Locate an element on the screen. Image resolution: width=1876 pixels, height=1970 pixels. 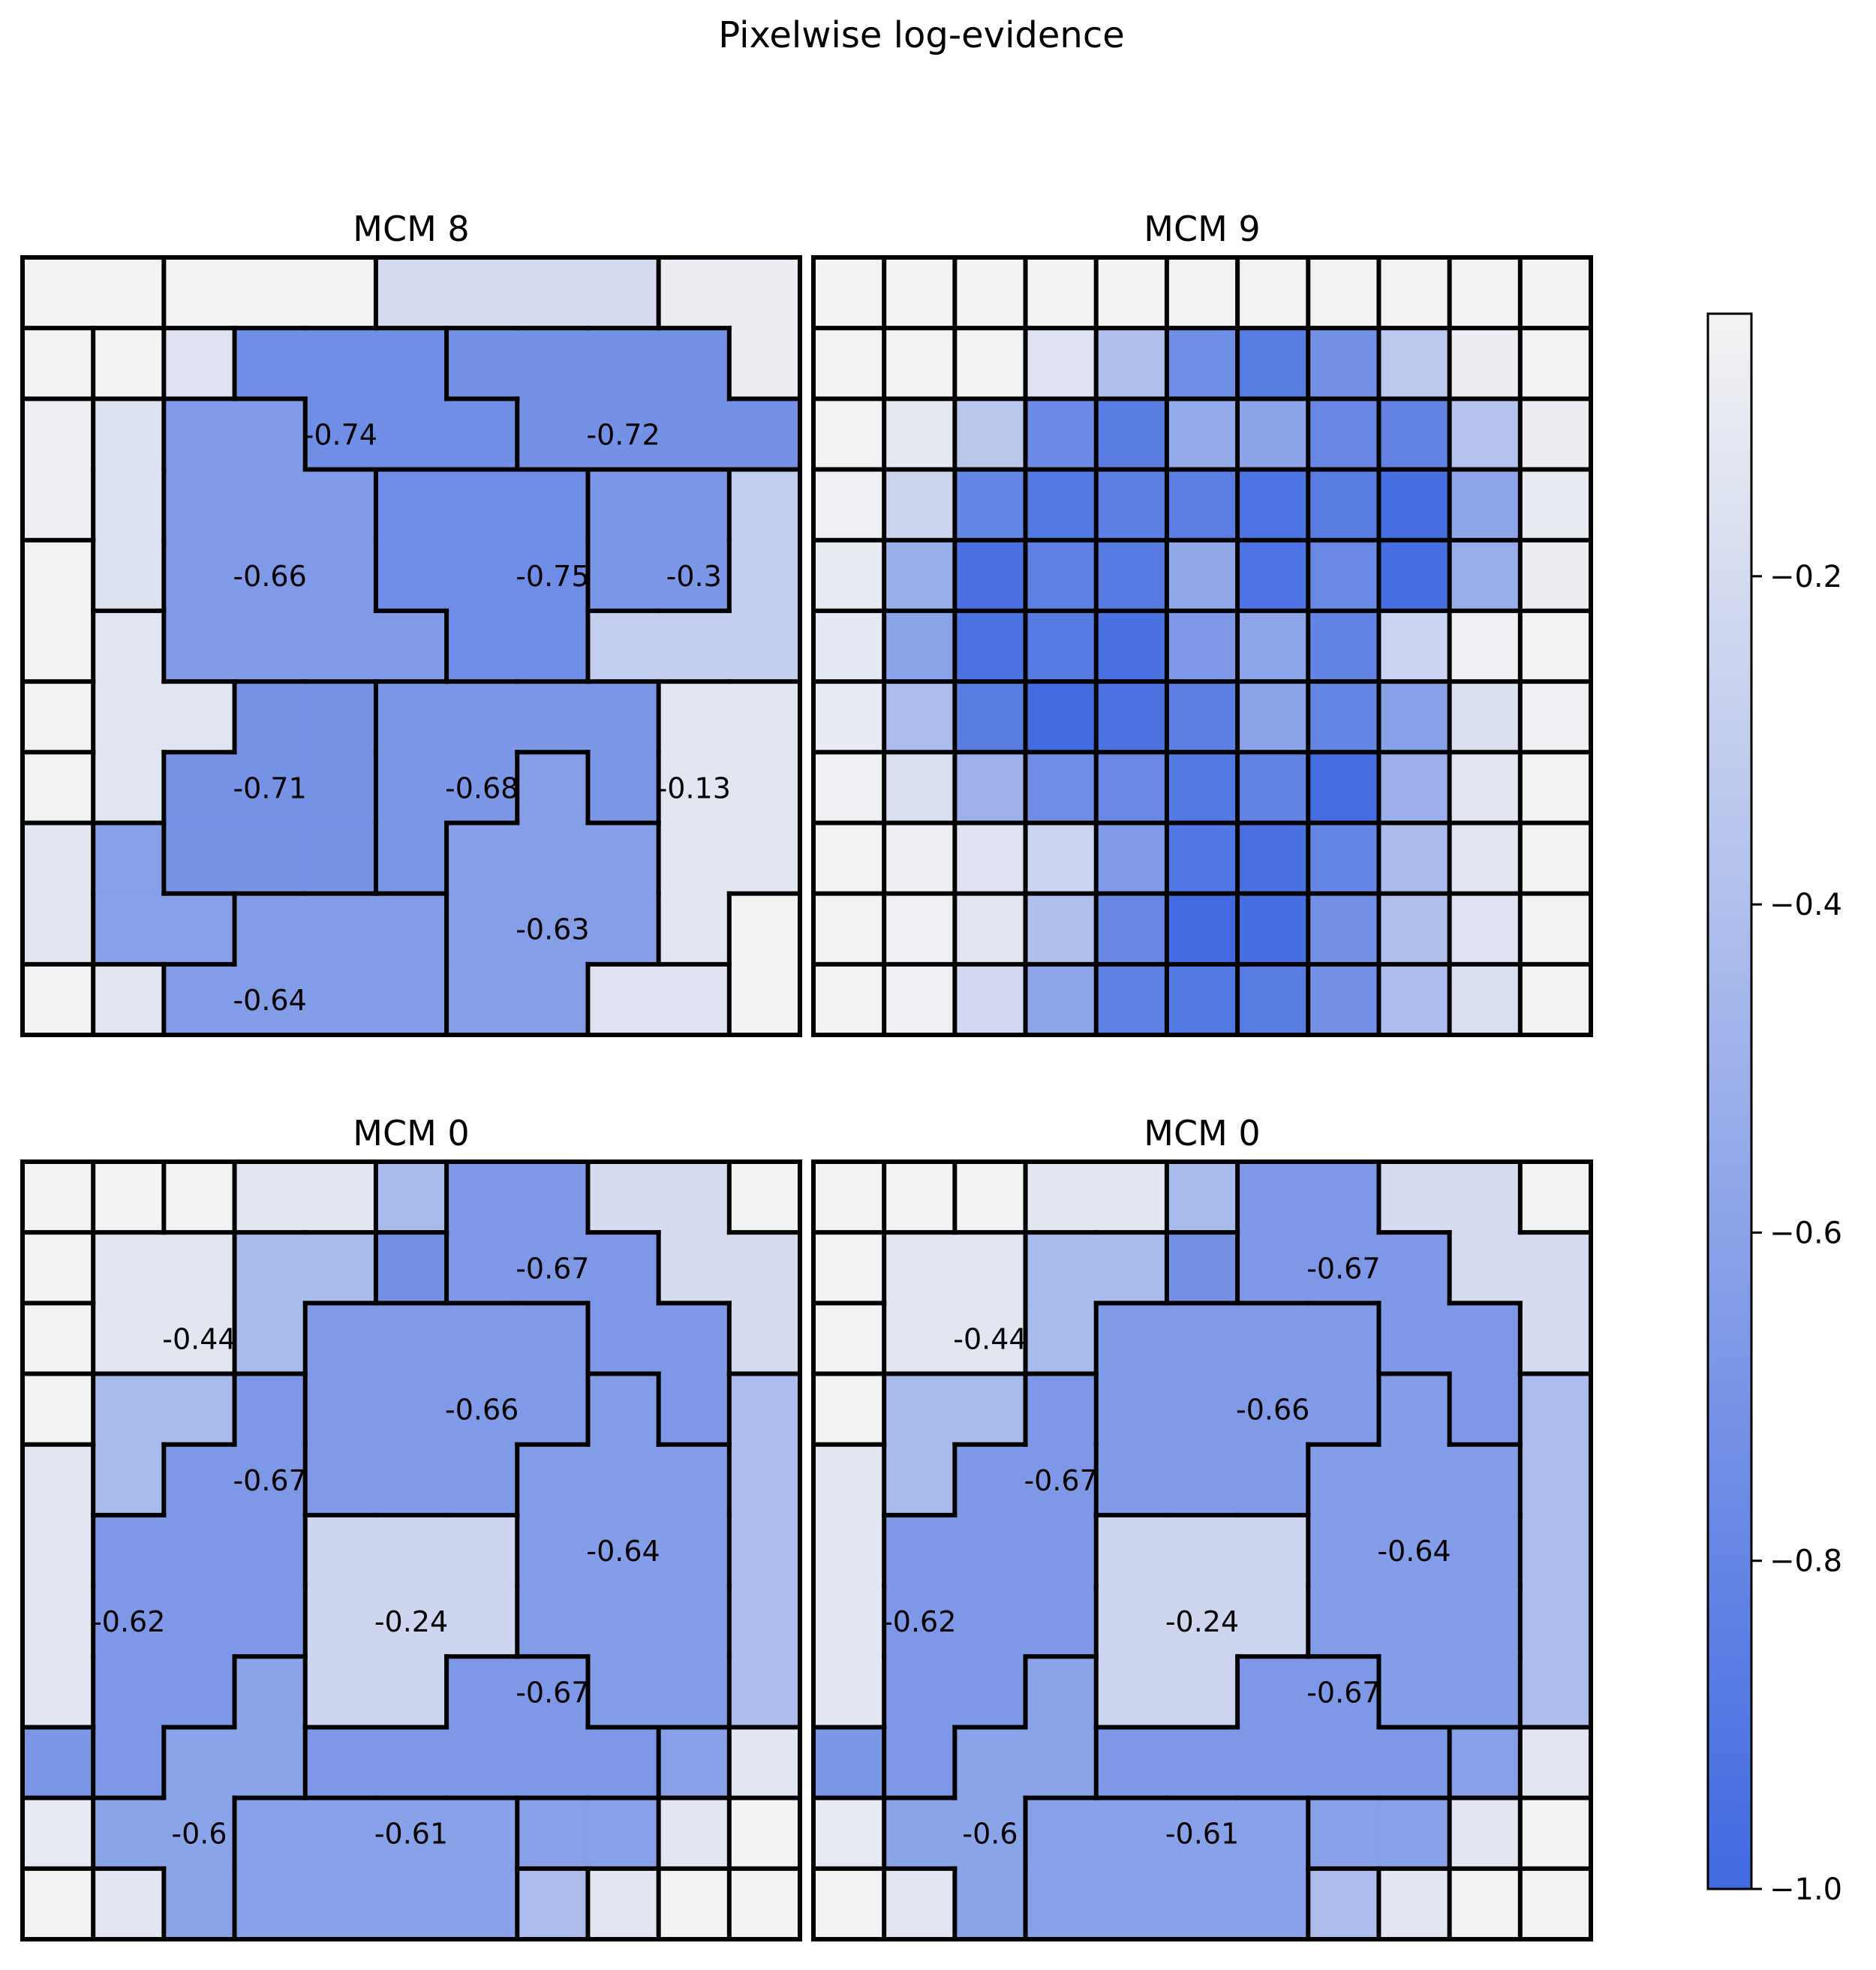
region-value-label: -0.61 is located at coordinates (1202, 1835).